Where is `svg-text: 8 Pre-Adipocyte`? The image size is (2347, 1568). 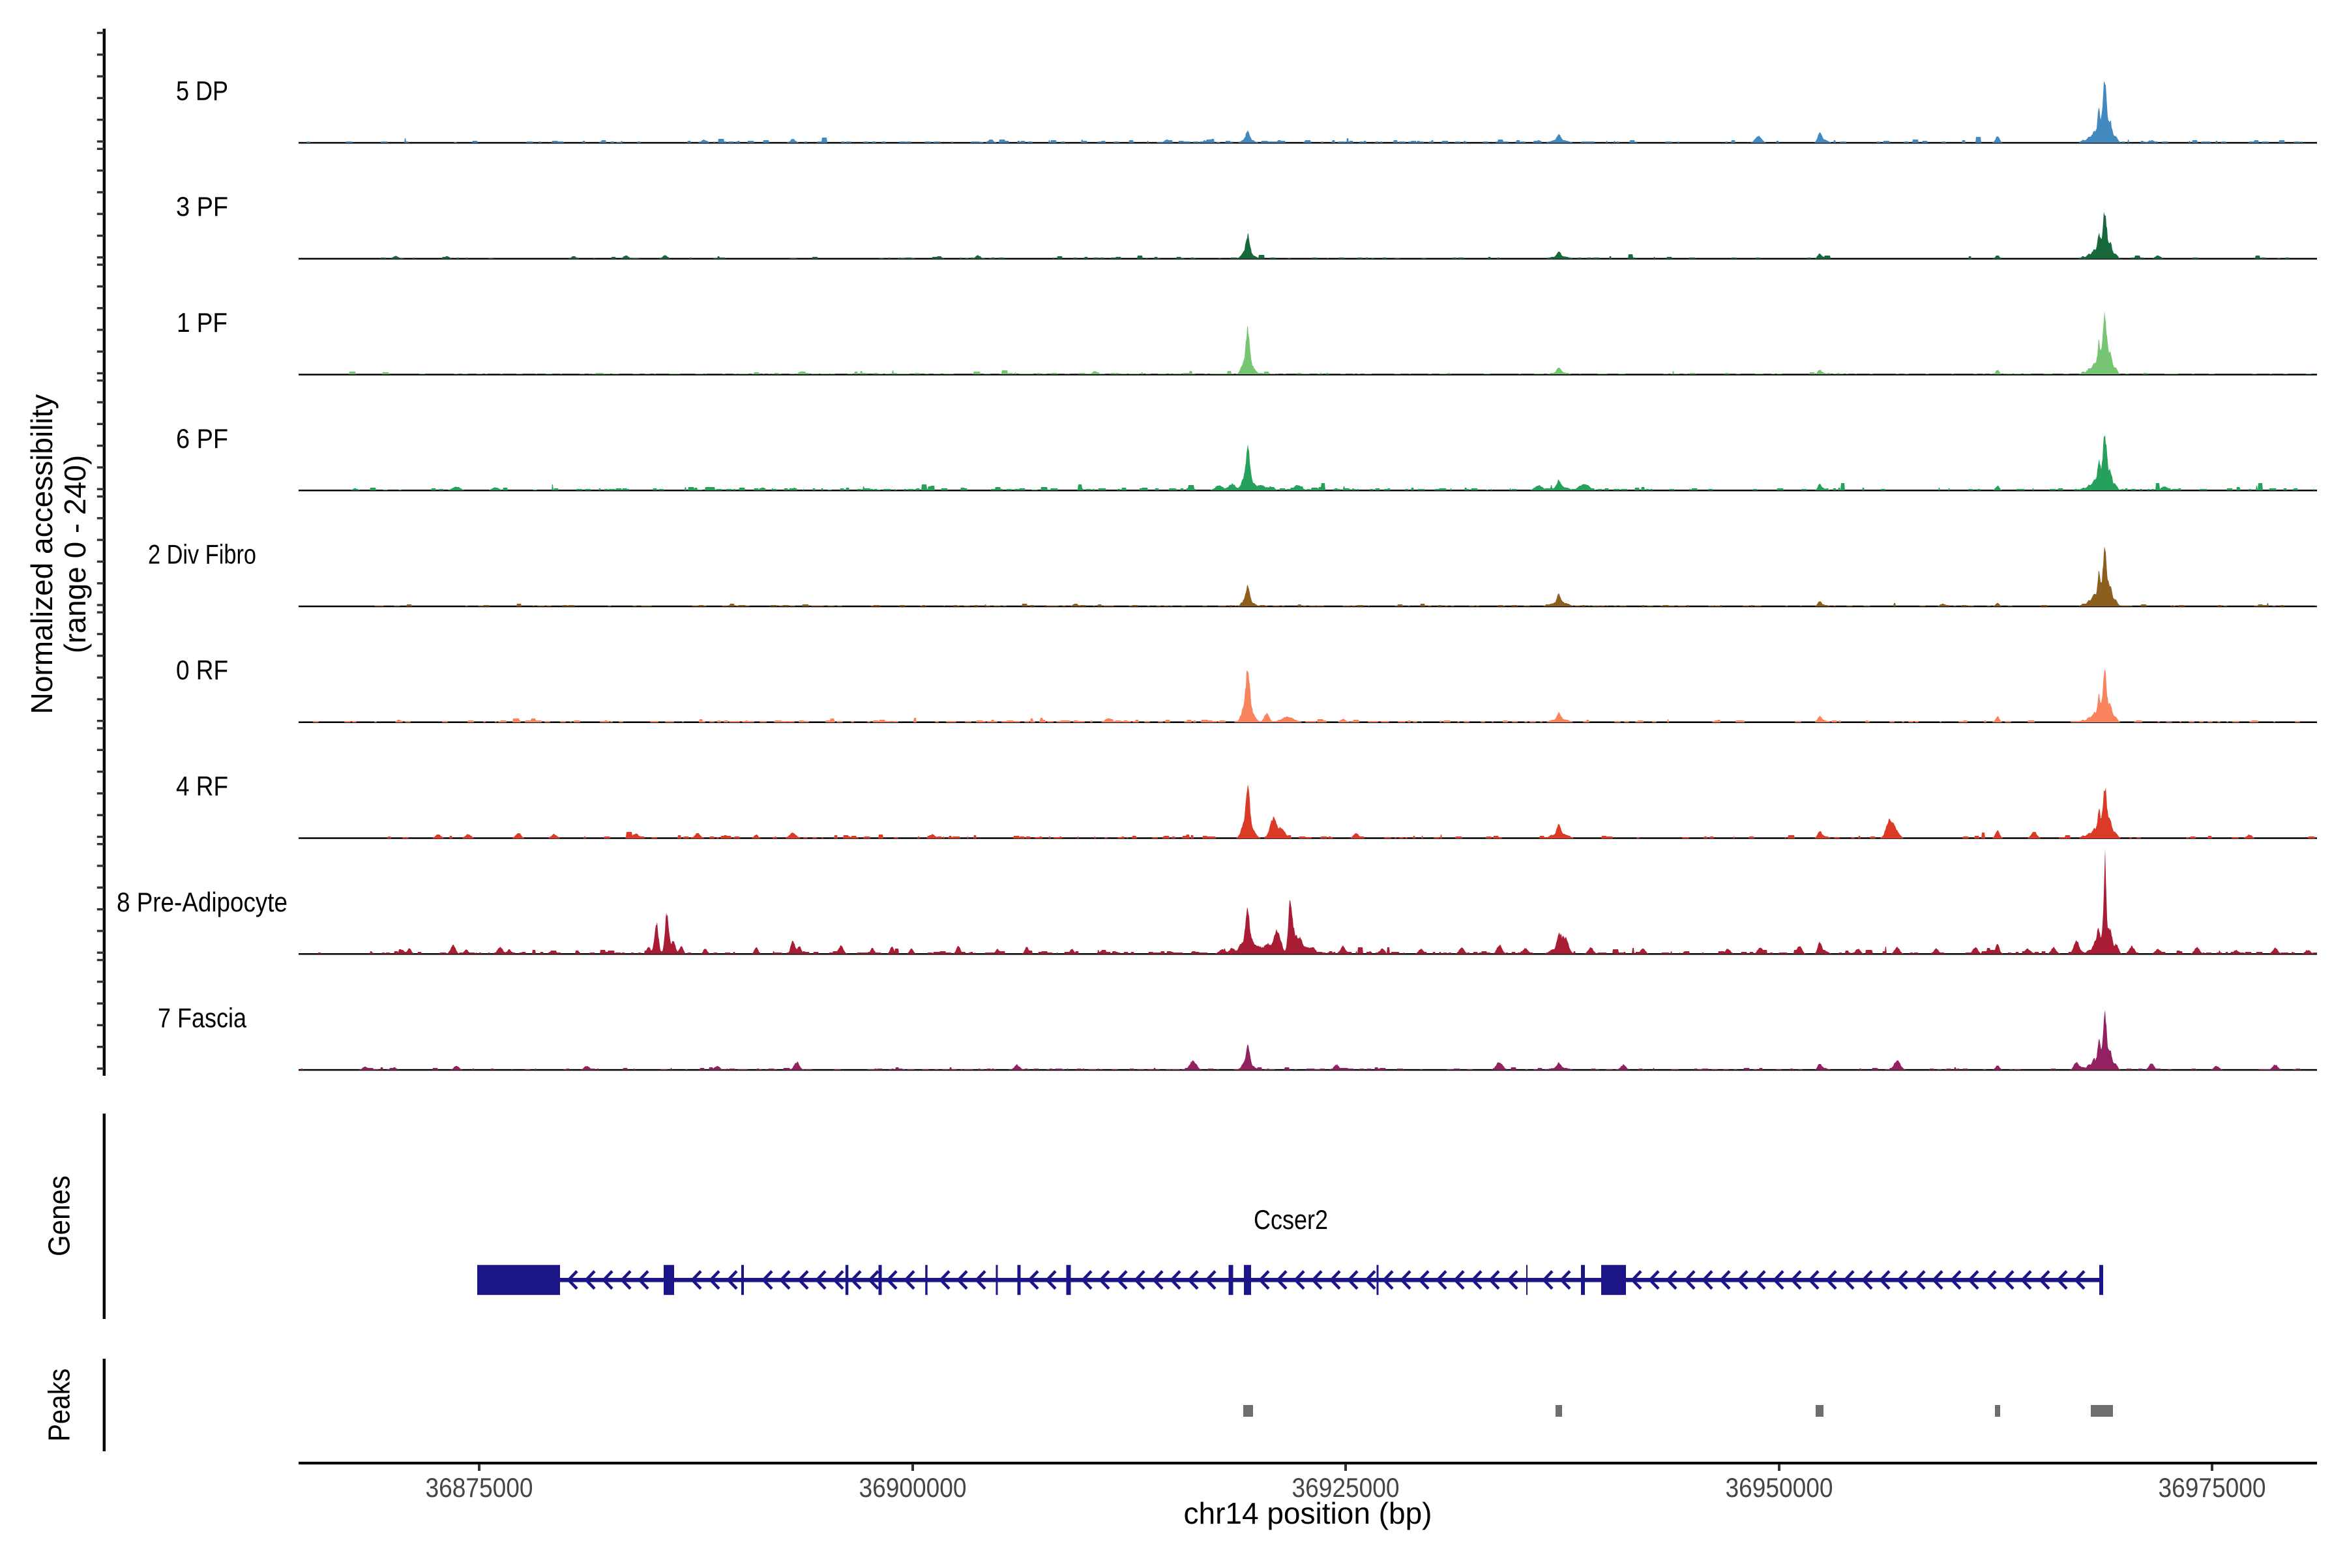
svg-text: 8 Pre-Adipocyte is located at coordinates (202, 902).